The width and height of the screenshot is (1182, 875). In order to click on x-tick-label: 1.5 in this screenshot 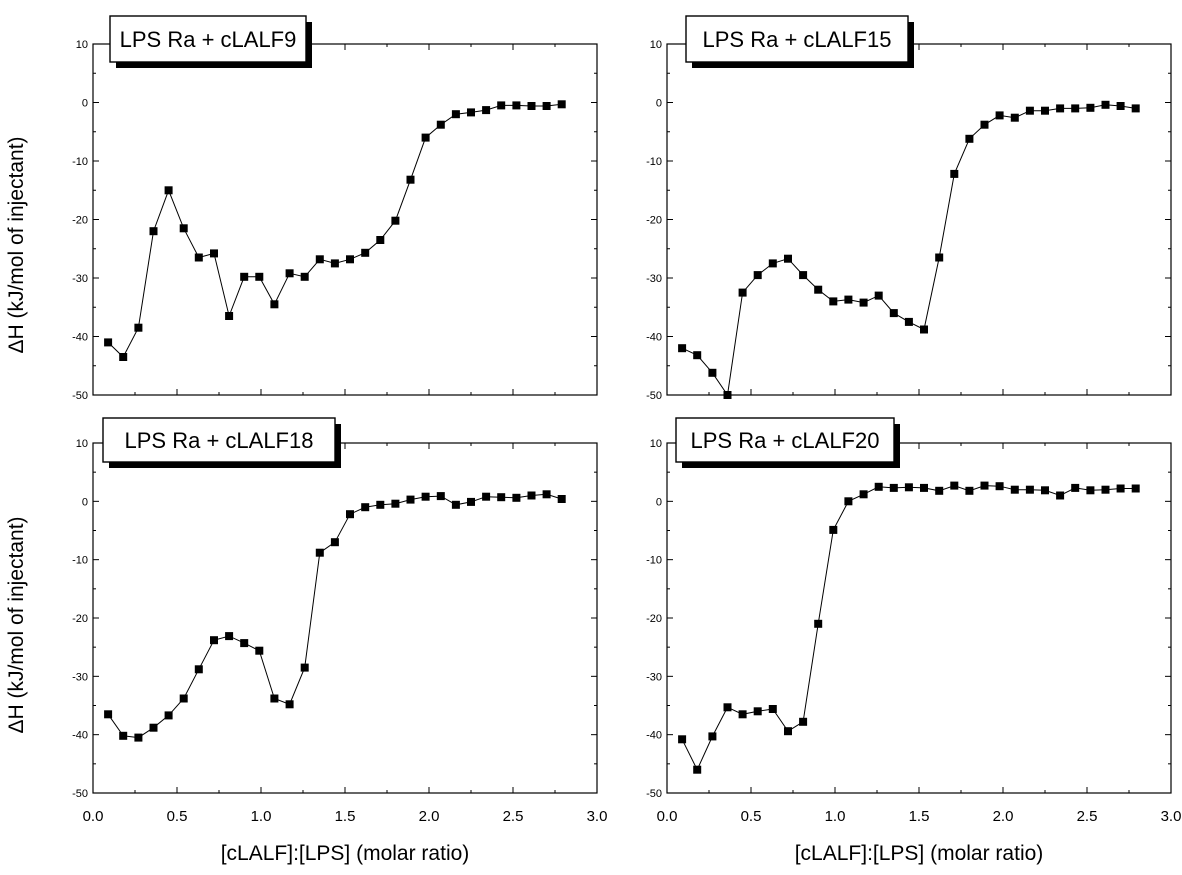, I will do `click(345, 816)`.